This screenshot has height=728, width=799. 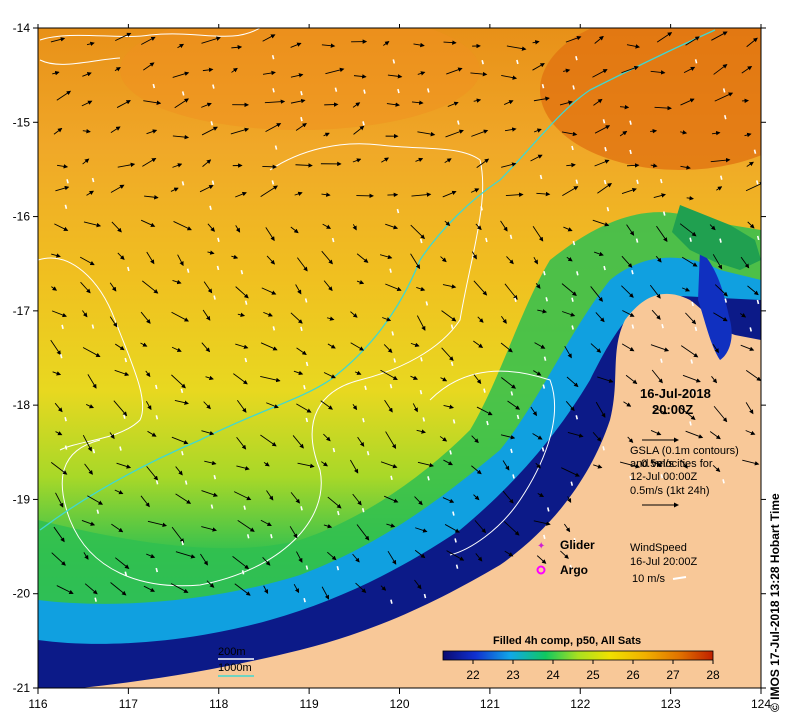 I want to click on x-tick-label: 119, so click(x=309, y=704).